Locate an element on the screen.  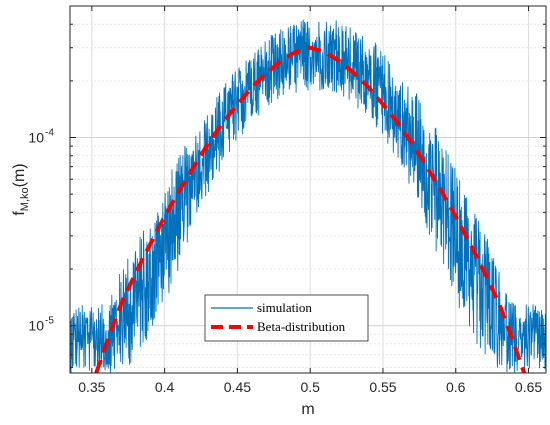
legend-label-simulation: simulation is located at coordinates (284, 307).